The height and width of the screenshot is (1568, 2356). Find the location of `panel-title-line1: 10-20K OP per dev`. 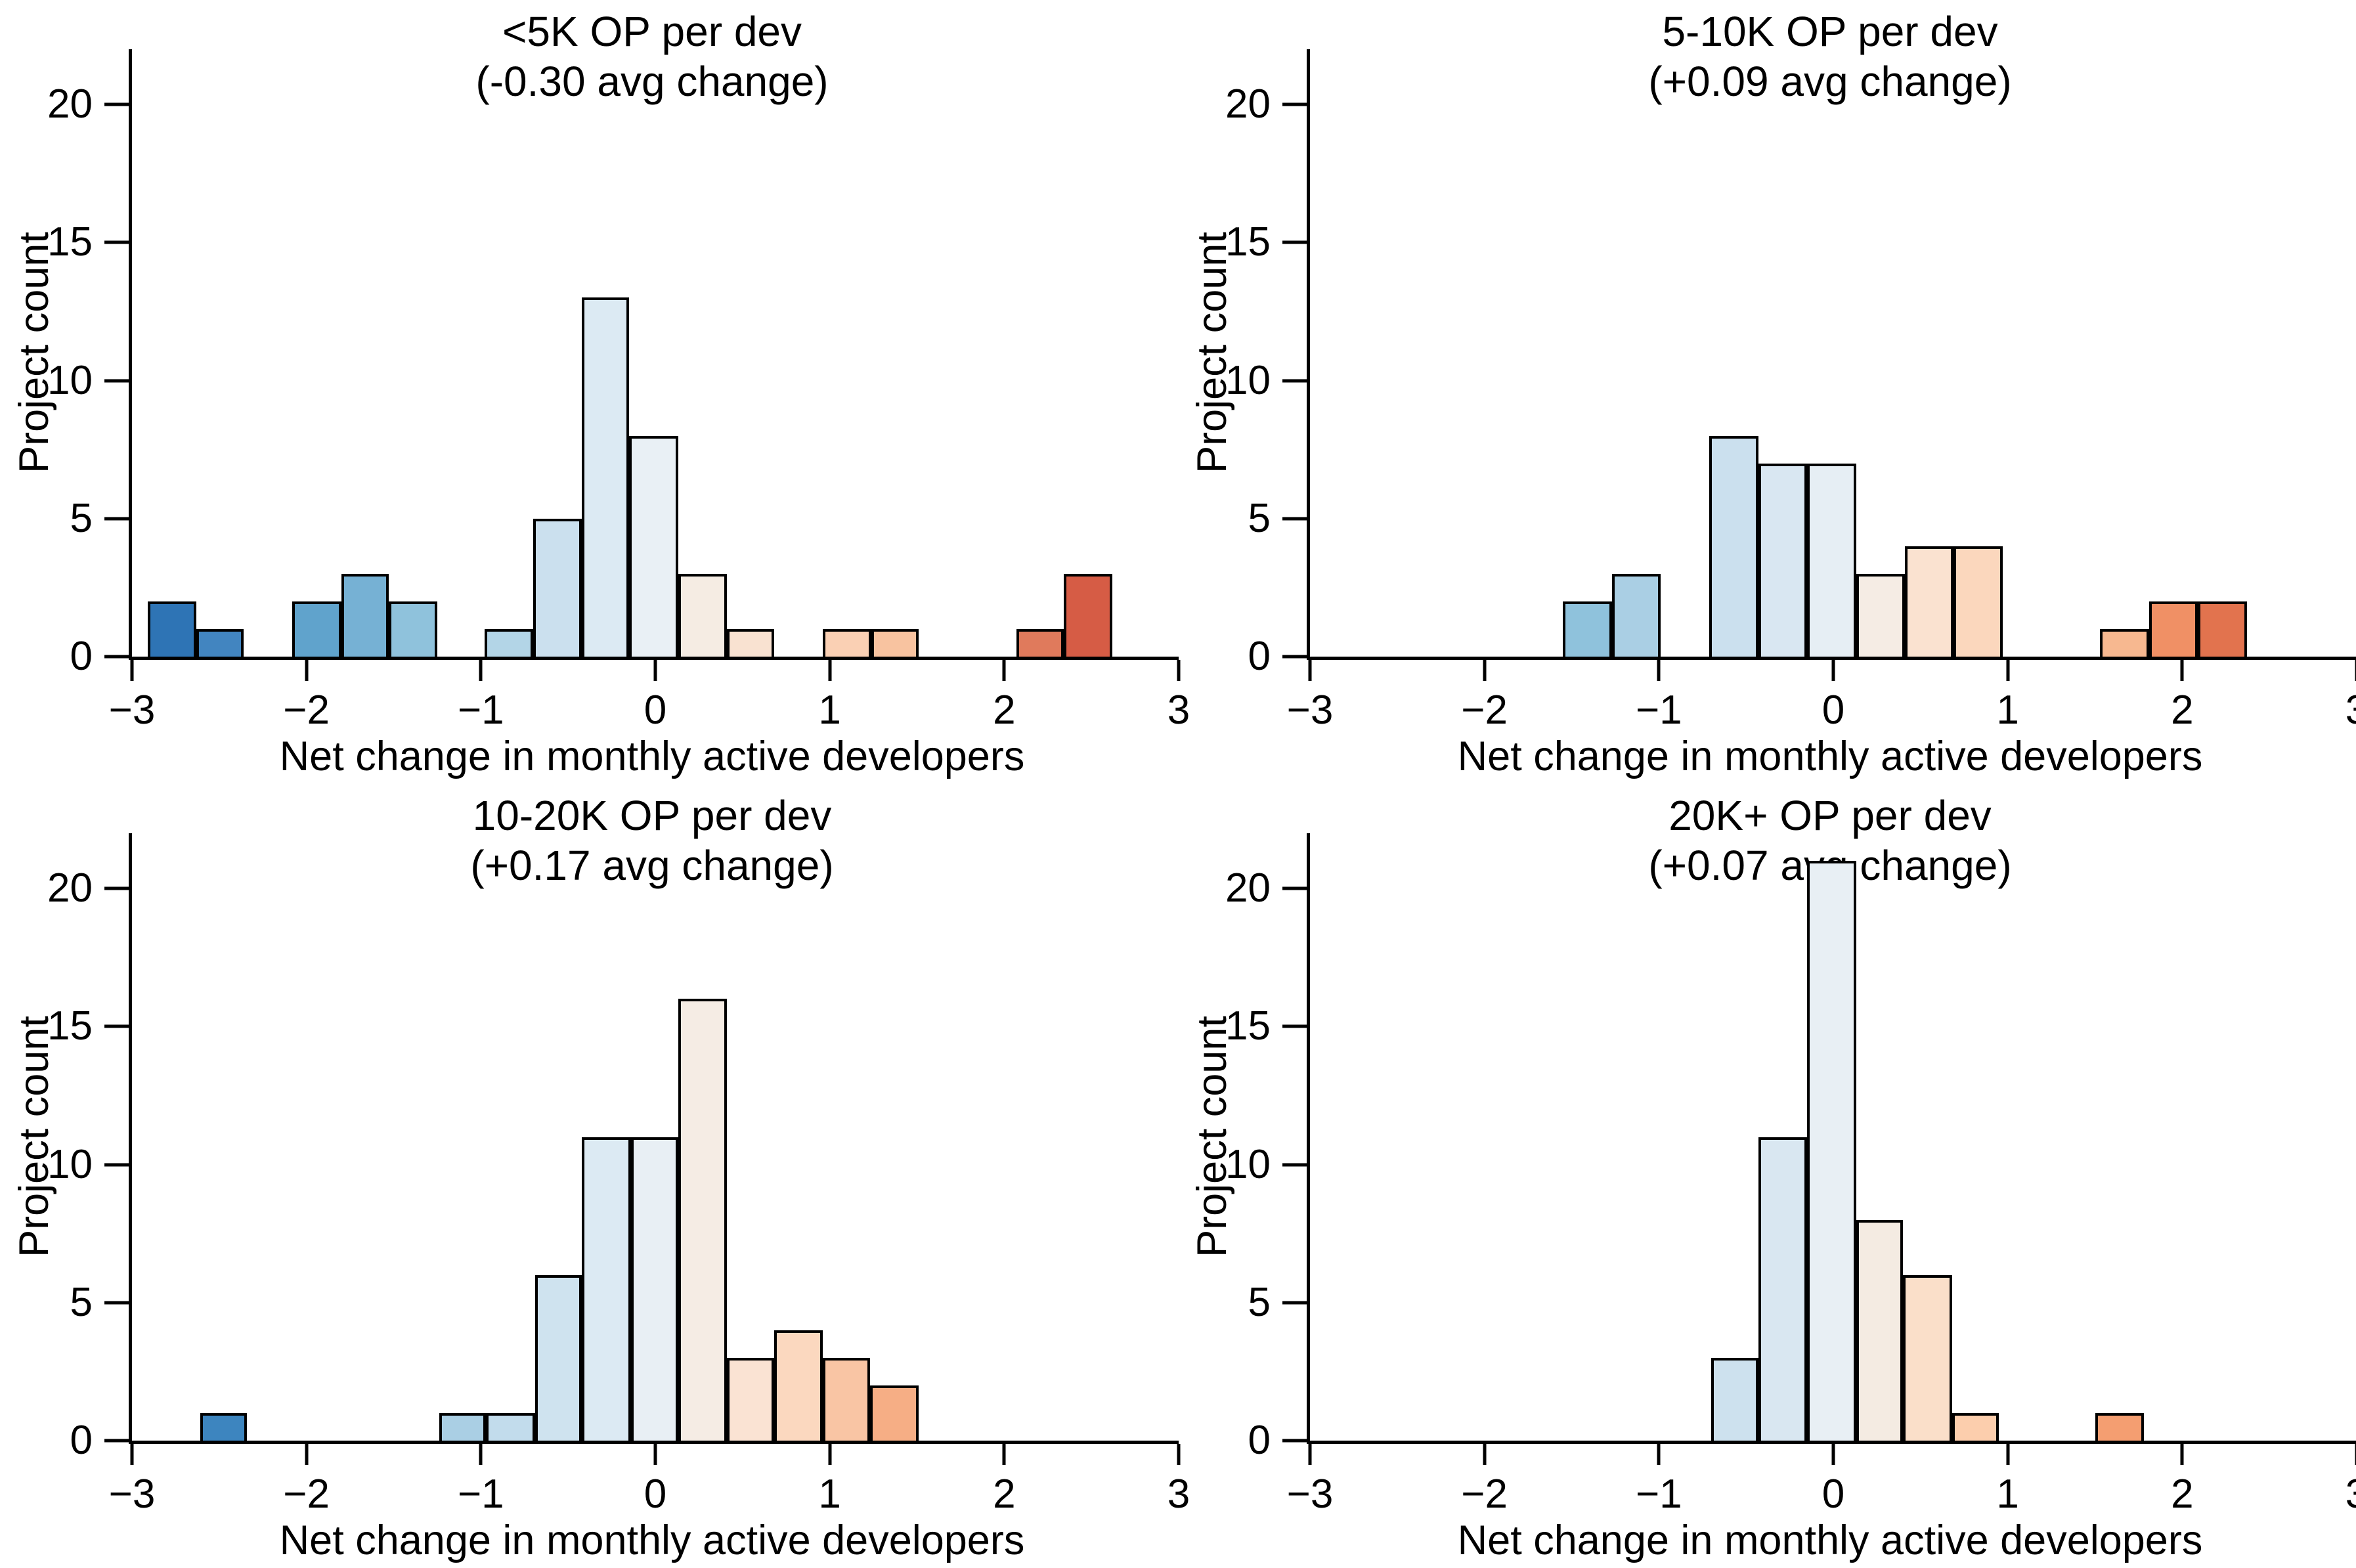

panel-title-line1: 10-20K OP per dev is located at coordinates (652, 816).